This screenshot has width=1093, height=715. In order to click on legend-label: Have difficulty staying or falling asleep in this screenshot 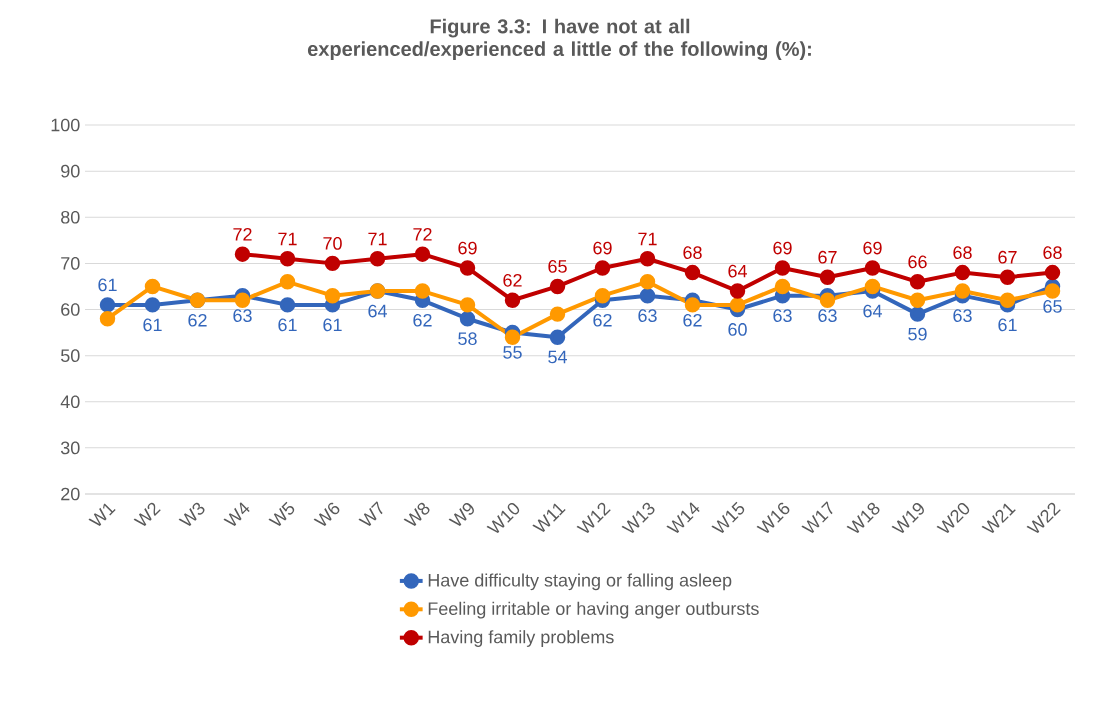, I will do `click(580, 582)`.